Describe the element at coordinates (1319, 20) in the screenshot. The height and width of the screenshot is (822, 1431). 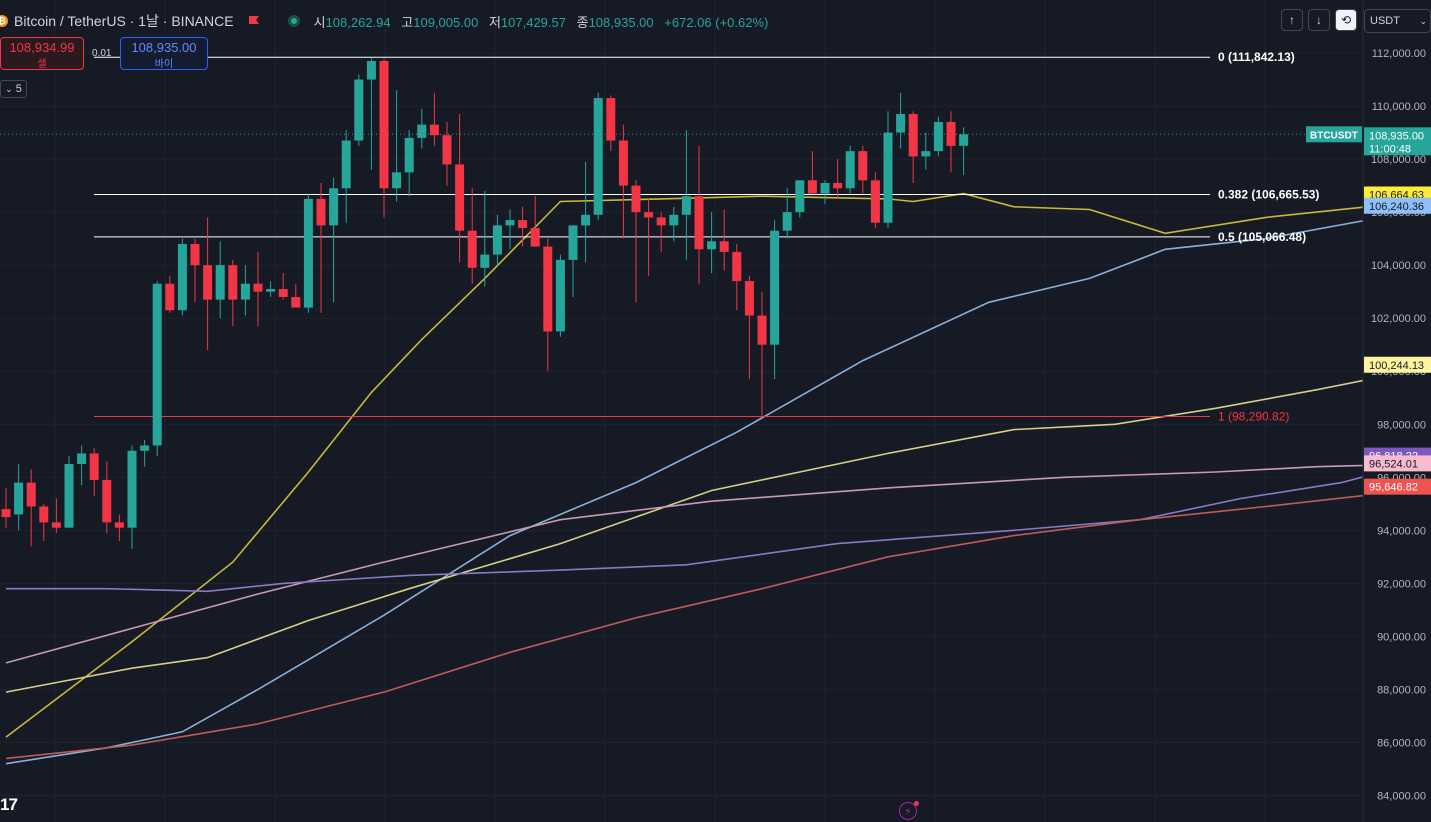
I see `arrow-down-icon: ↓` at that location.